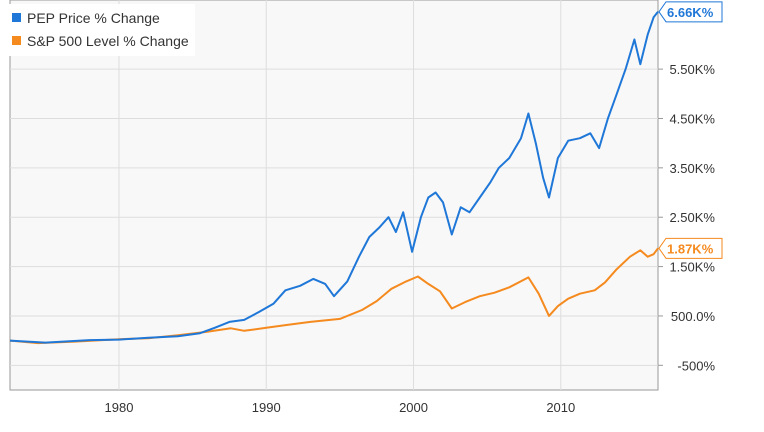  Describe the element at coordinates (413, 407) in the screenshot. I see `x-tick-label: 2000` at that location.